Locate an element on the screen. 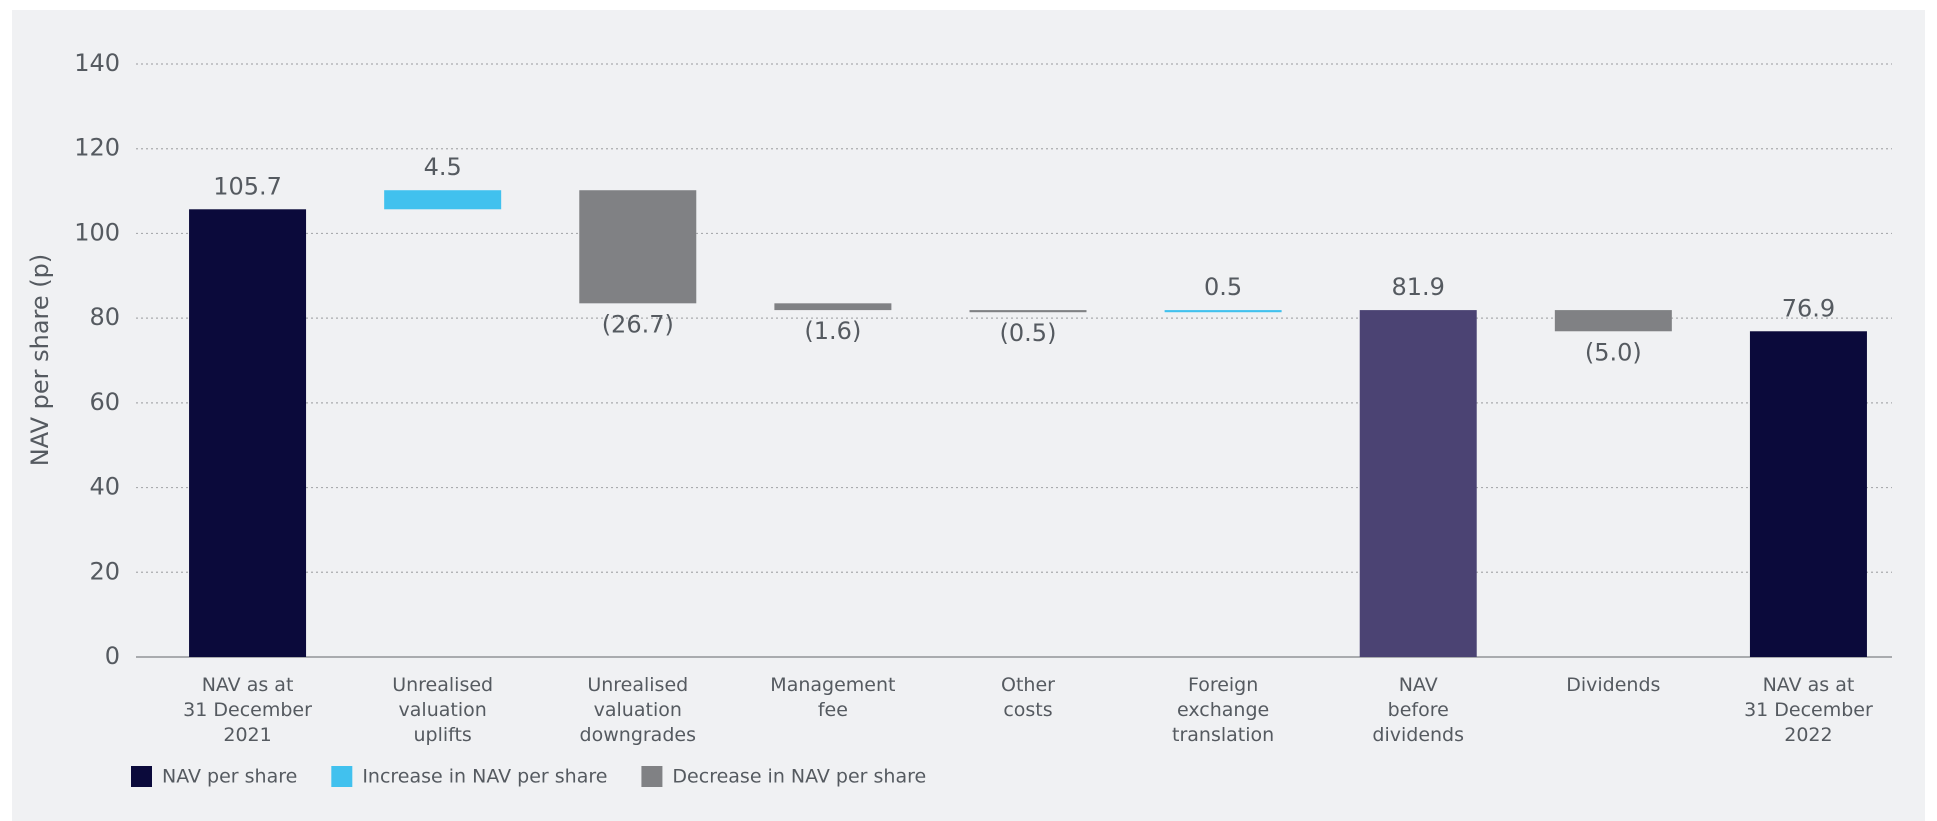 The image size is (1937, 821). y-tick-label: 80 is located at coordinates (104, 317).